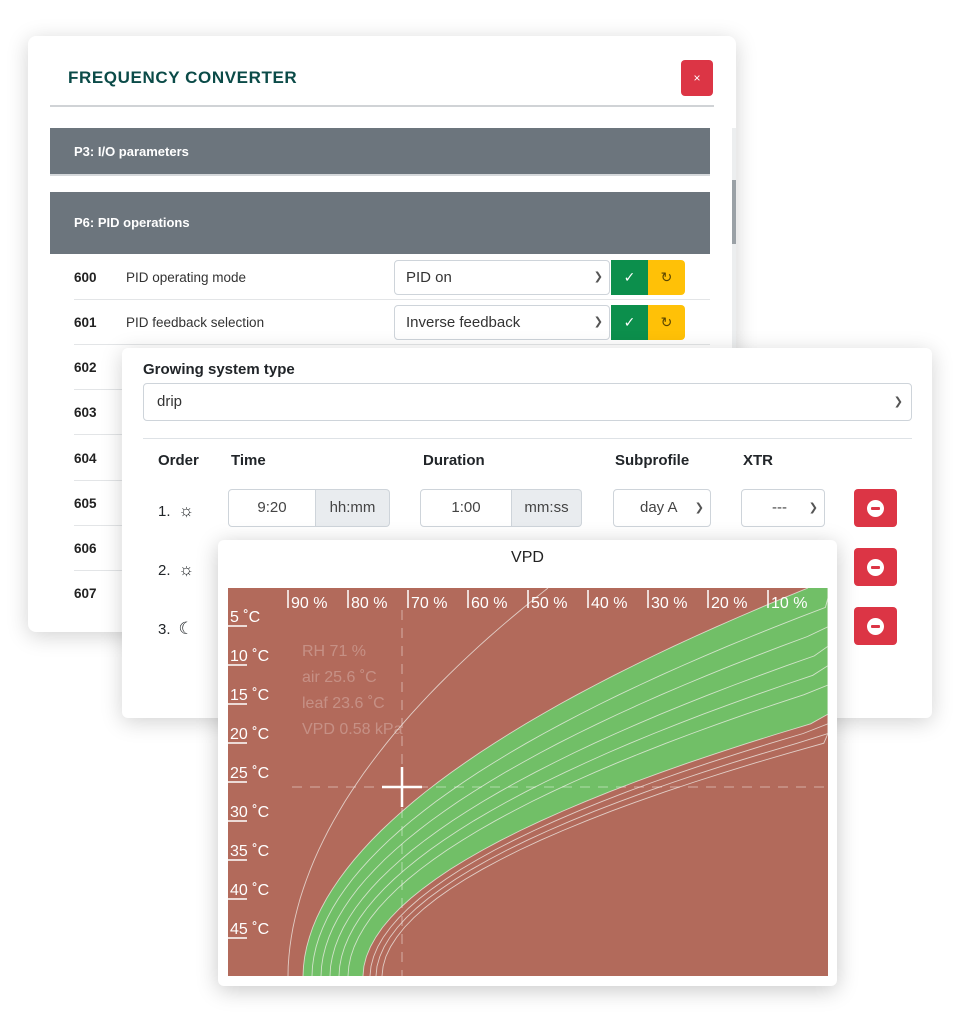 This screenshot has height=1024, width=968. What do you see at coordinates (85, 277) in the screenshot?
I see `param-number: 600` at bounding box center [85, 277].